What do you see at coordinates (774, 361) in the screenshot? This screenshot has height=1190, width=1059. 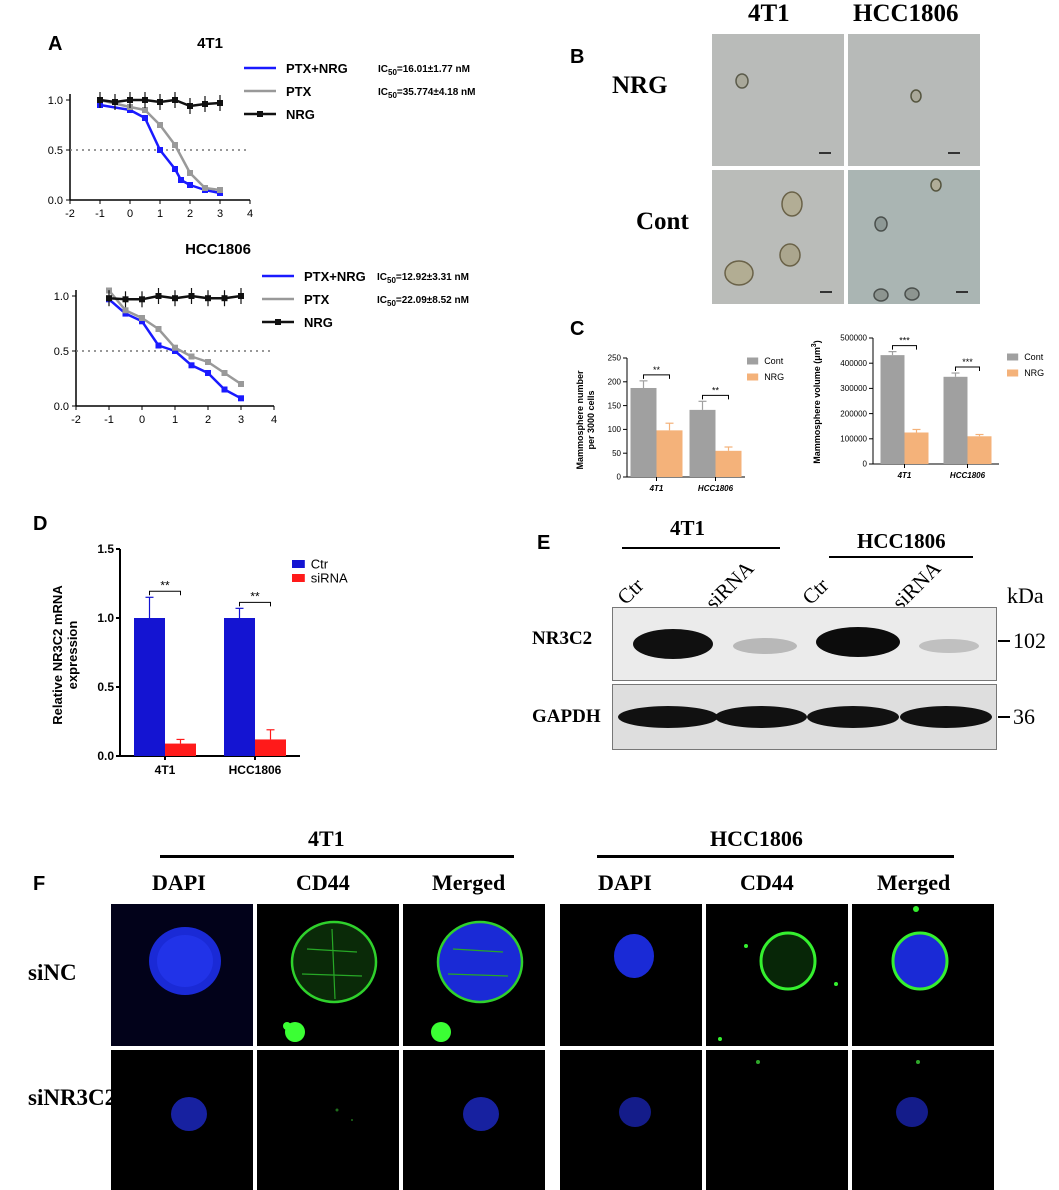 I see `legend-label: Cont` at bounding box center [774, 361].